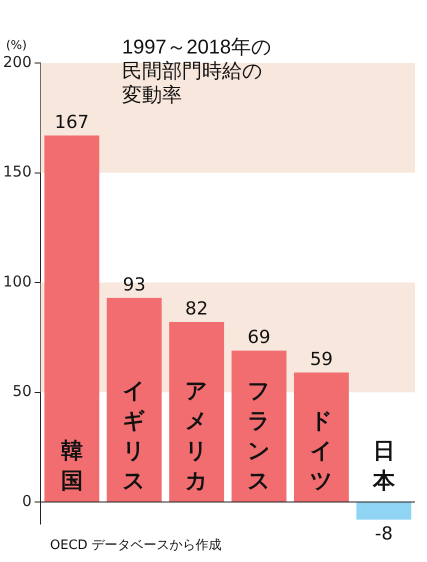  I want to click on y-tick-label: 200, so click(17, 61).